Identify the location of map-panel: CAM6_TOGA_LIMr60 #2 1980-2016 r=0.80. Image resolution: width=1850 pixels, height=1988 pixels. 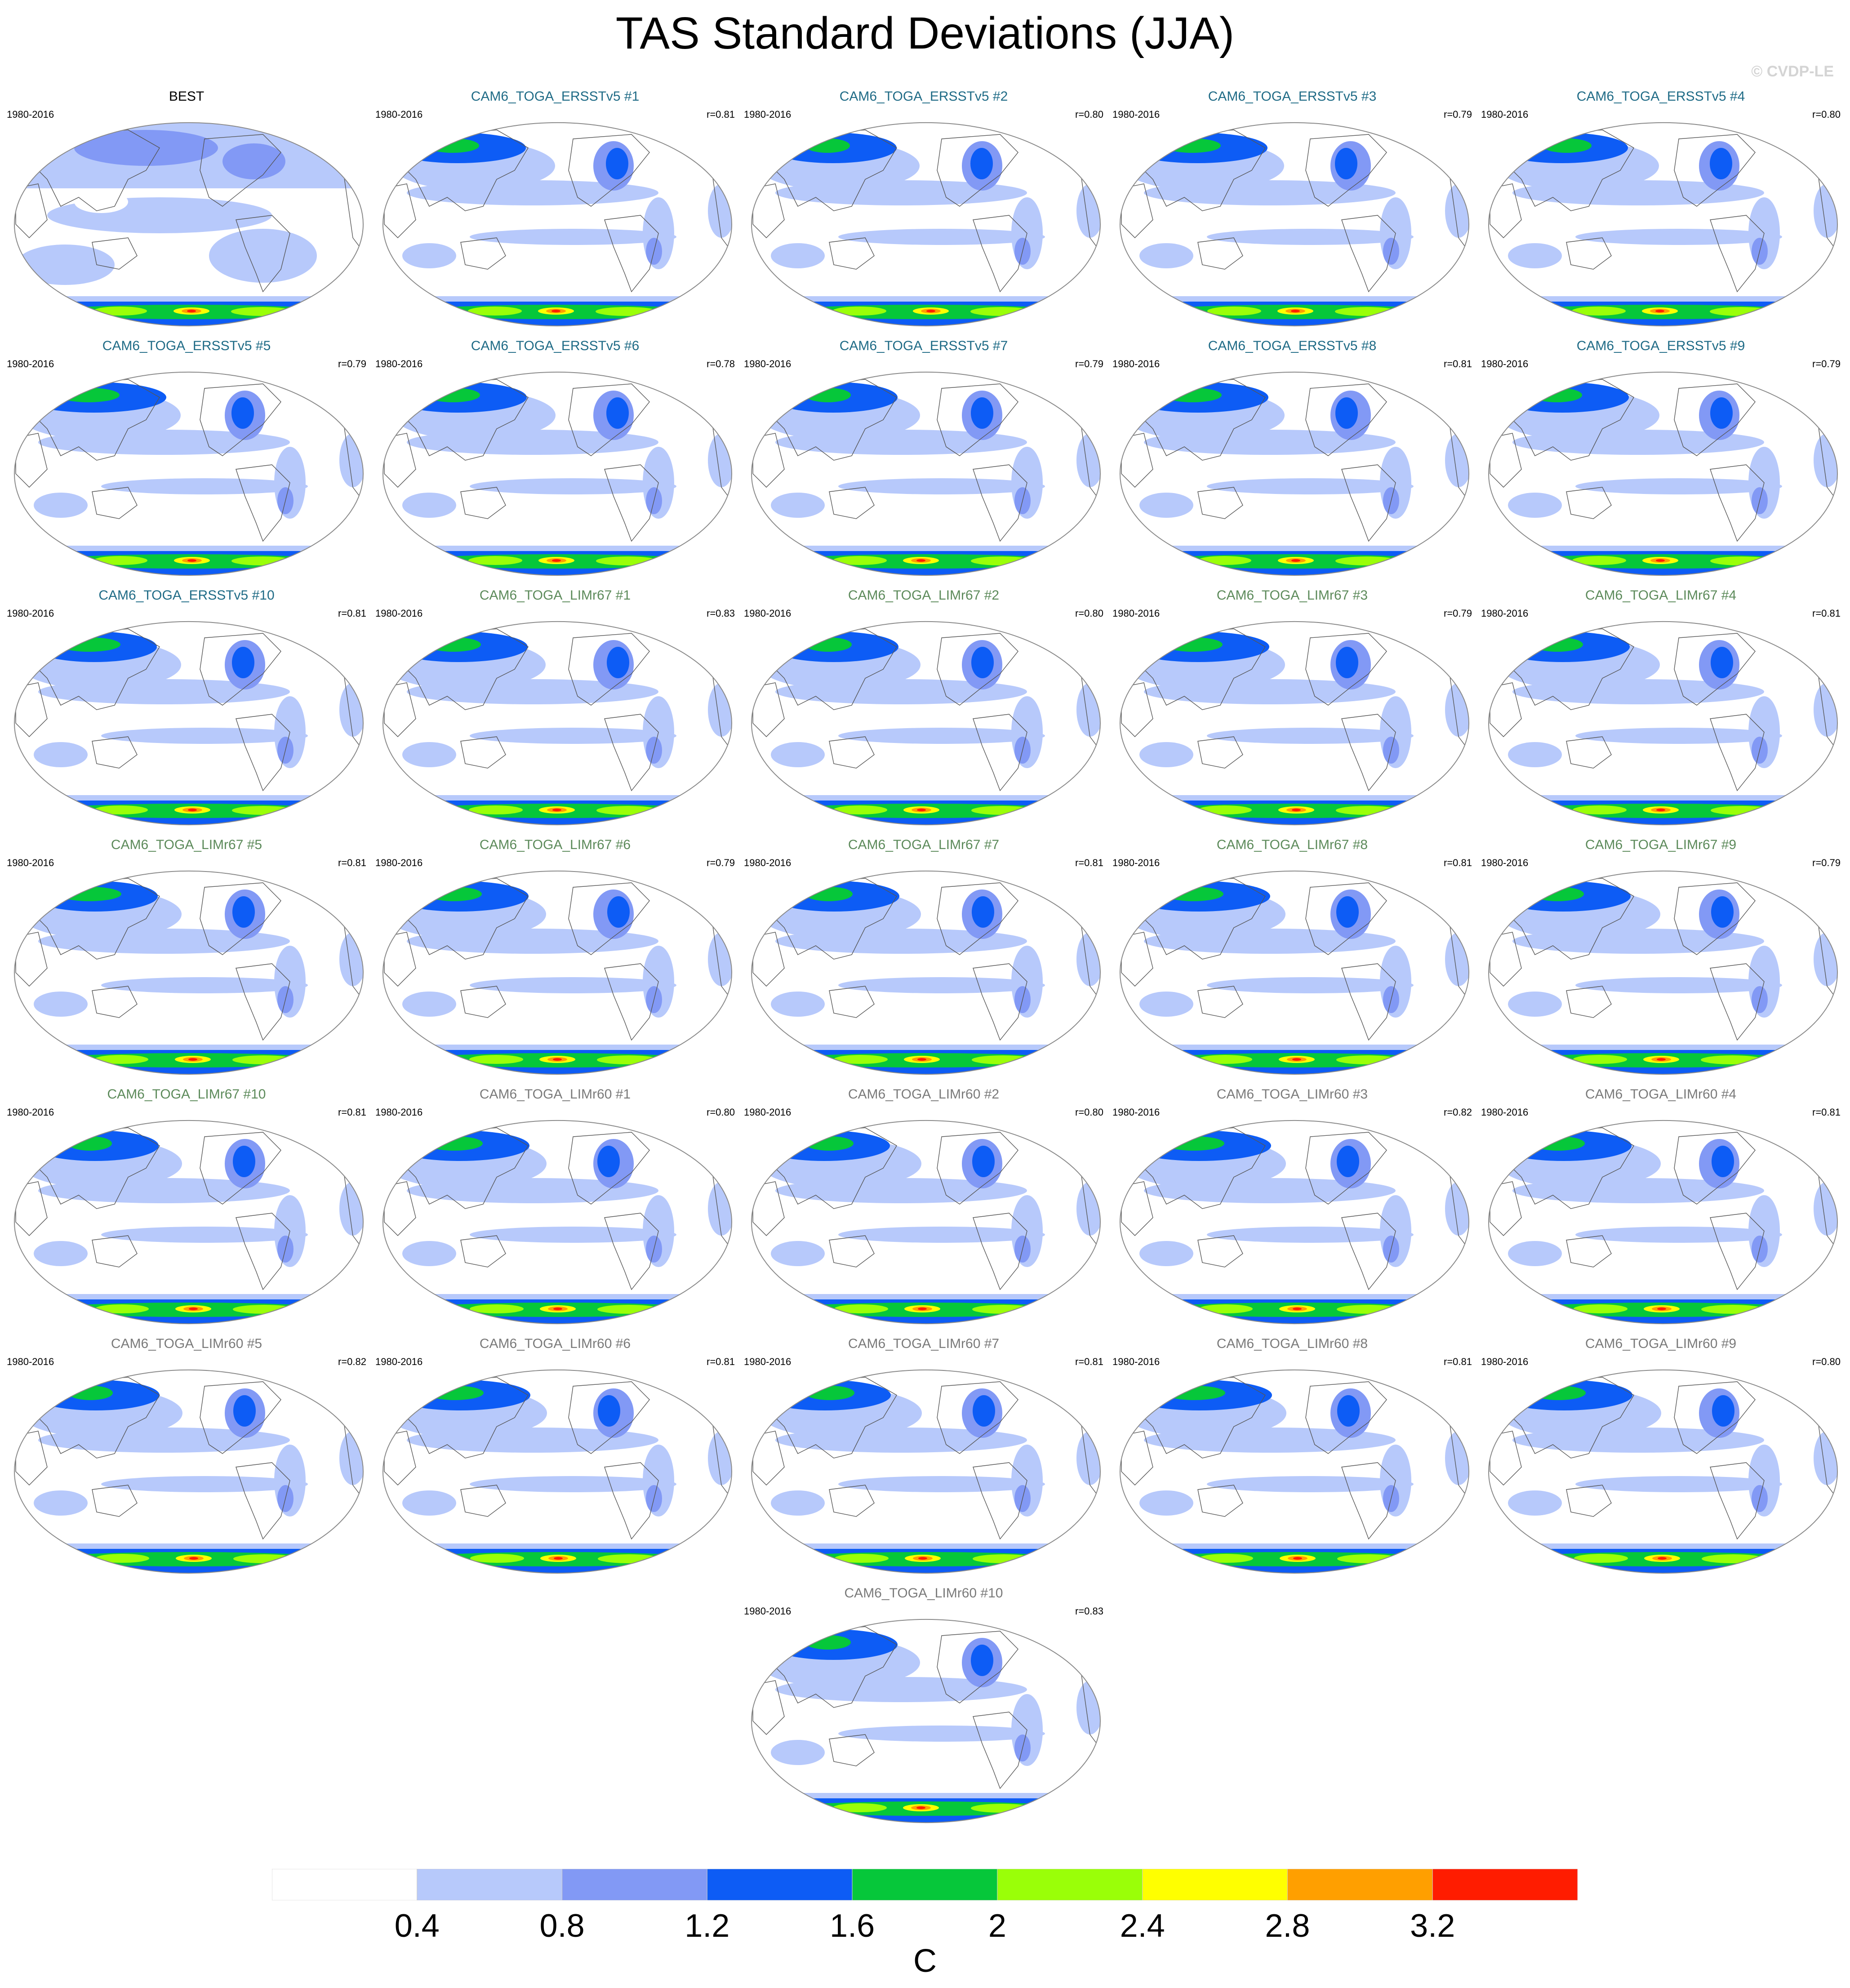
(923, 1206).